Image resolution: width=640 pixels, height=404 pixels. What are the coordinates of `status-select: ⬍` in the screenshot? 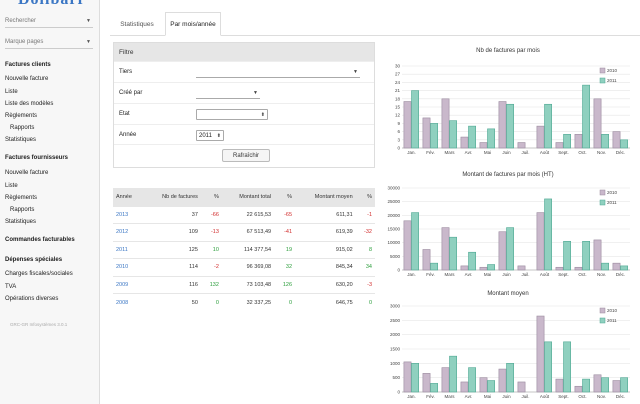 It's located at (232, 114).